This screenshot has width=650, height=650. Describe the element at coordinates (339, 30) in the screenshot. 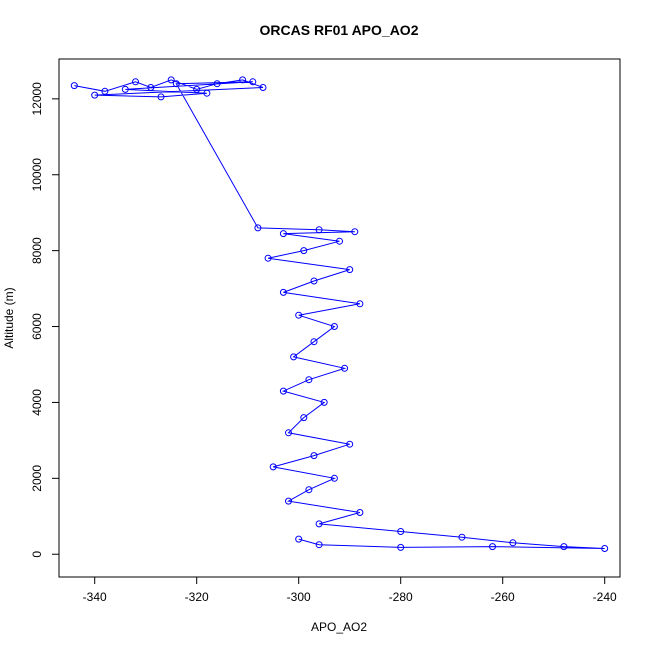

I see `chart-title: ORCAS RF01 APO_AO2` at that location.